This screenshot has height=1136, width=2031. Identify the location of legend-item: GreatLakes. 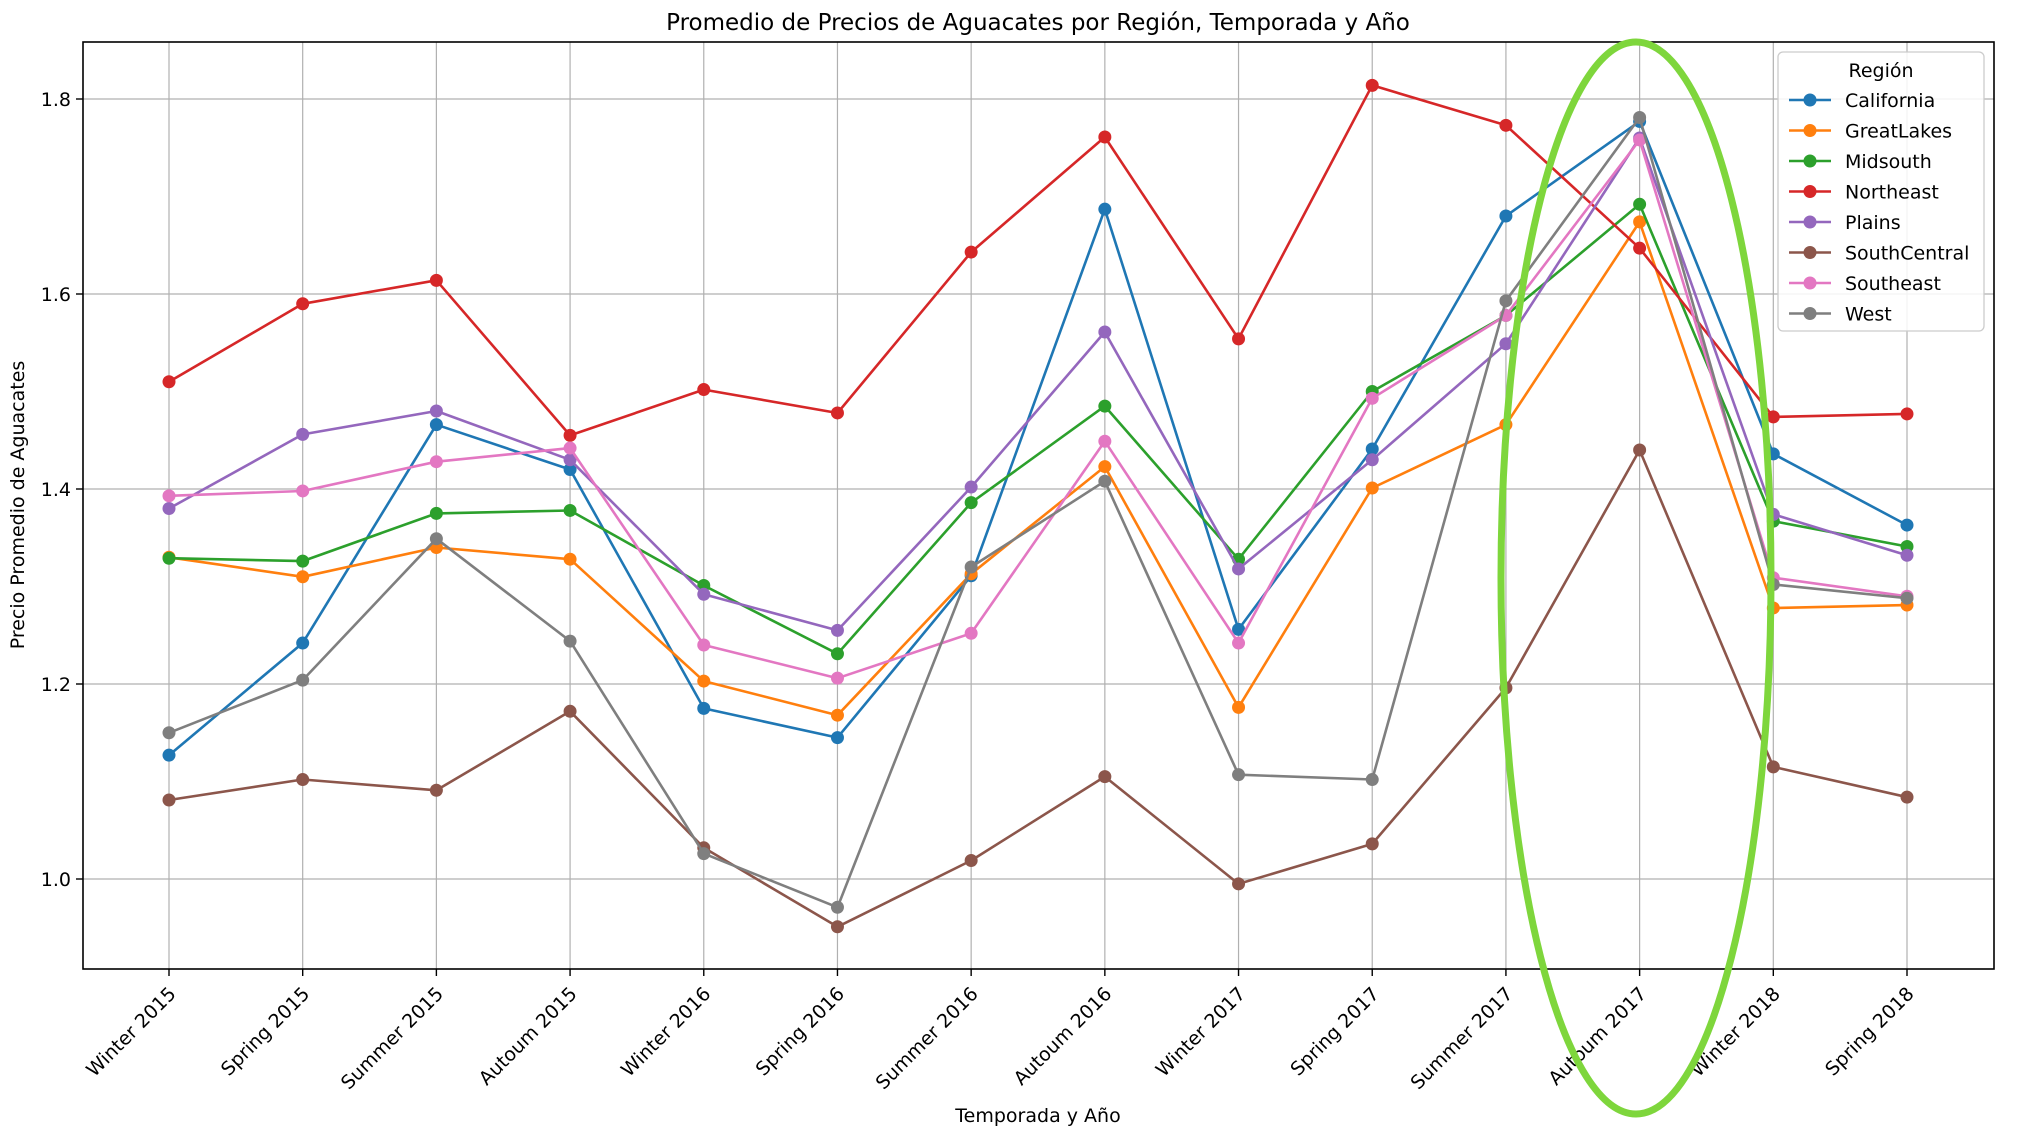
(1870, 132).